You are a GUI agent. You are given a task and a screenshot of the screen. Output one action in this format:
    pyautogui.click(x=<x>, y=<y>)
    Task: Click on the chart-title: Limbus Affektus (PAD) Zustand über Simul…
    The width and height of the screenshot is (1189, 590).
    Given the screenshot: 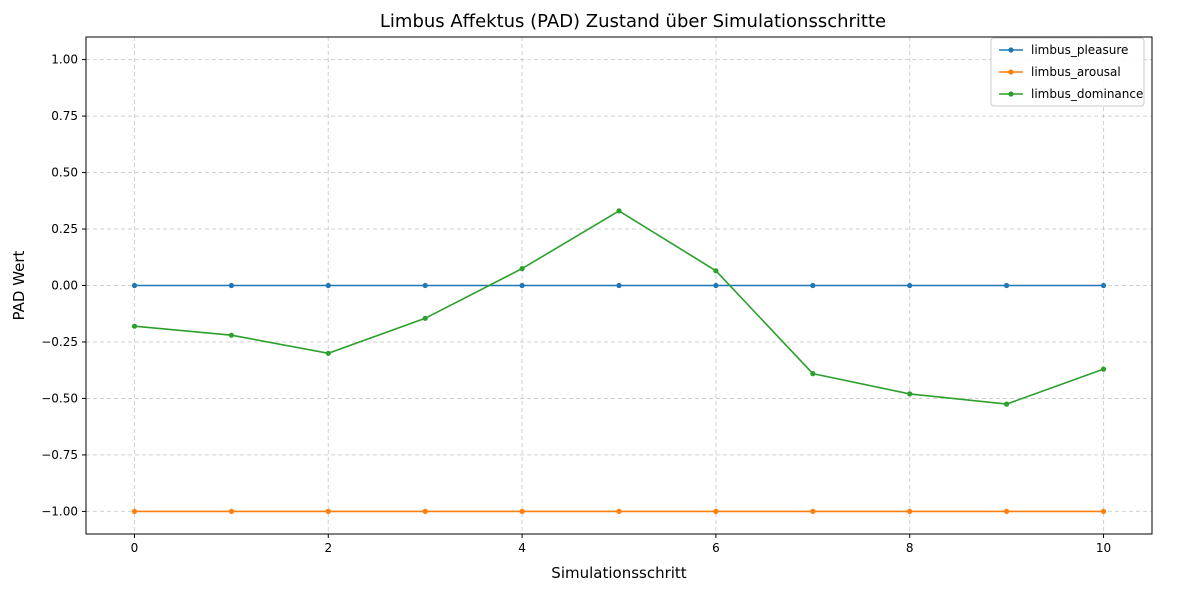 What is the action you would take?
    pyautogui.click(x=633, y=21)
    